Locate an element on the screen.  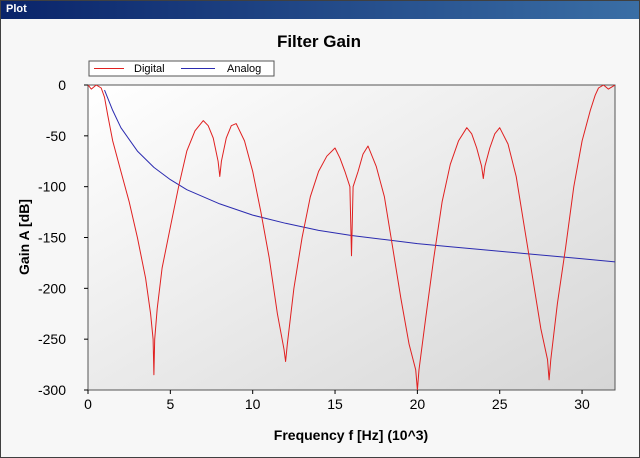
x-tick-label: 20 is located at coordinates (418, 404).